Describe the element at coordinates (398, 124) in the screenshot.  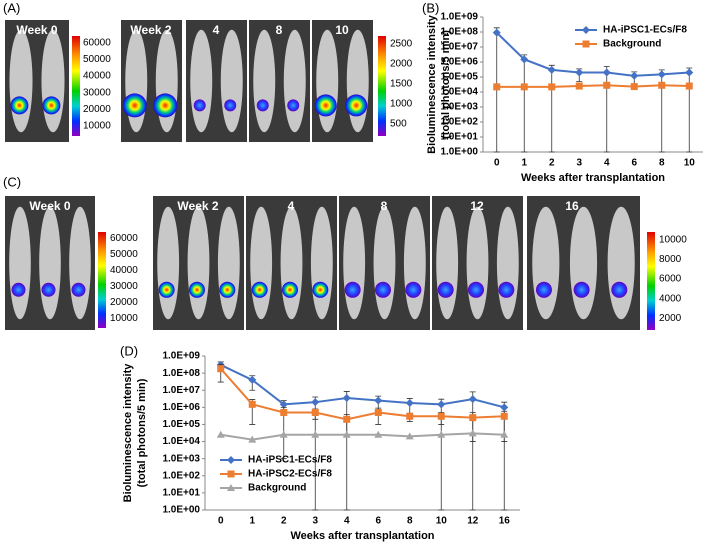
I see `colorbar-label: 500` at that location.